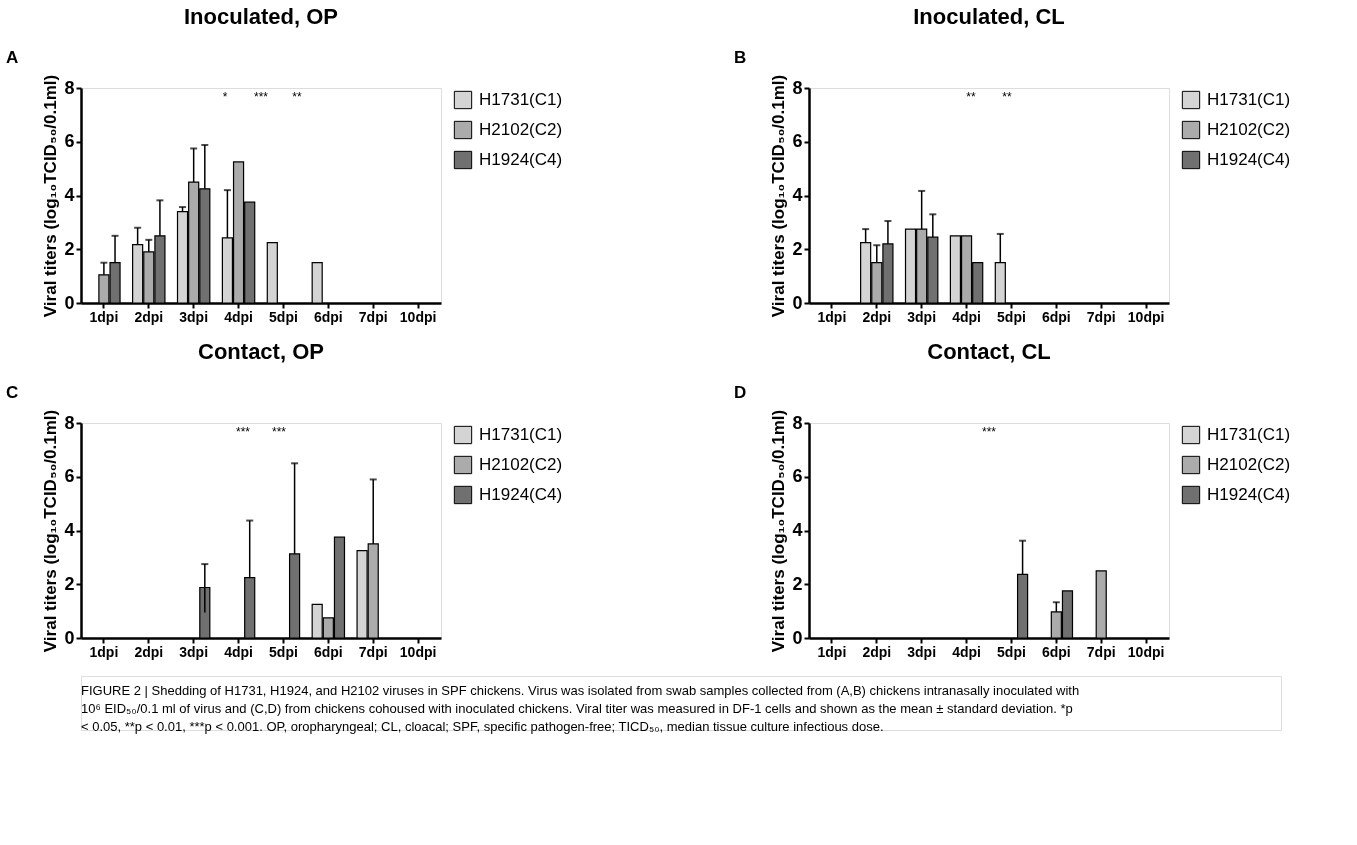  Describe the element at coordinates (261, 16) in the screenshot. I see `chart-title: Inoculated, OP` at that location.